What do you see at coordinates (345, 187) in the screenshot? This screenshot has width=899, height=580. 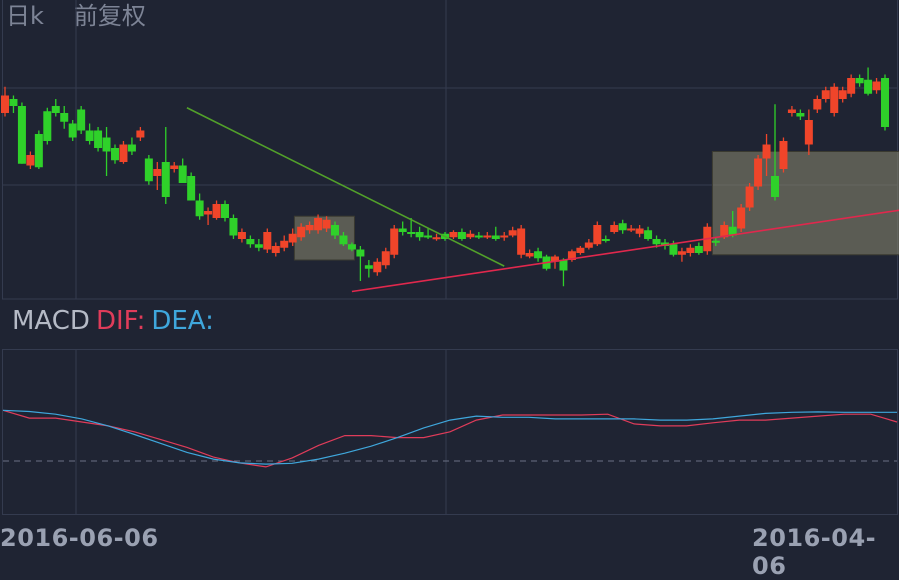 I see `trend-line-down` at bounding box center [345, 187].